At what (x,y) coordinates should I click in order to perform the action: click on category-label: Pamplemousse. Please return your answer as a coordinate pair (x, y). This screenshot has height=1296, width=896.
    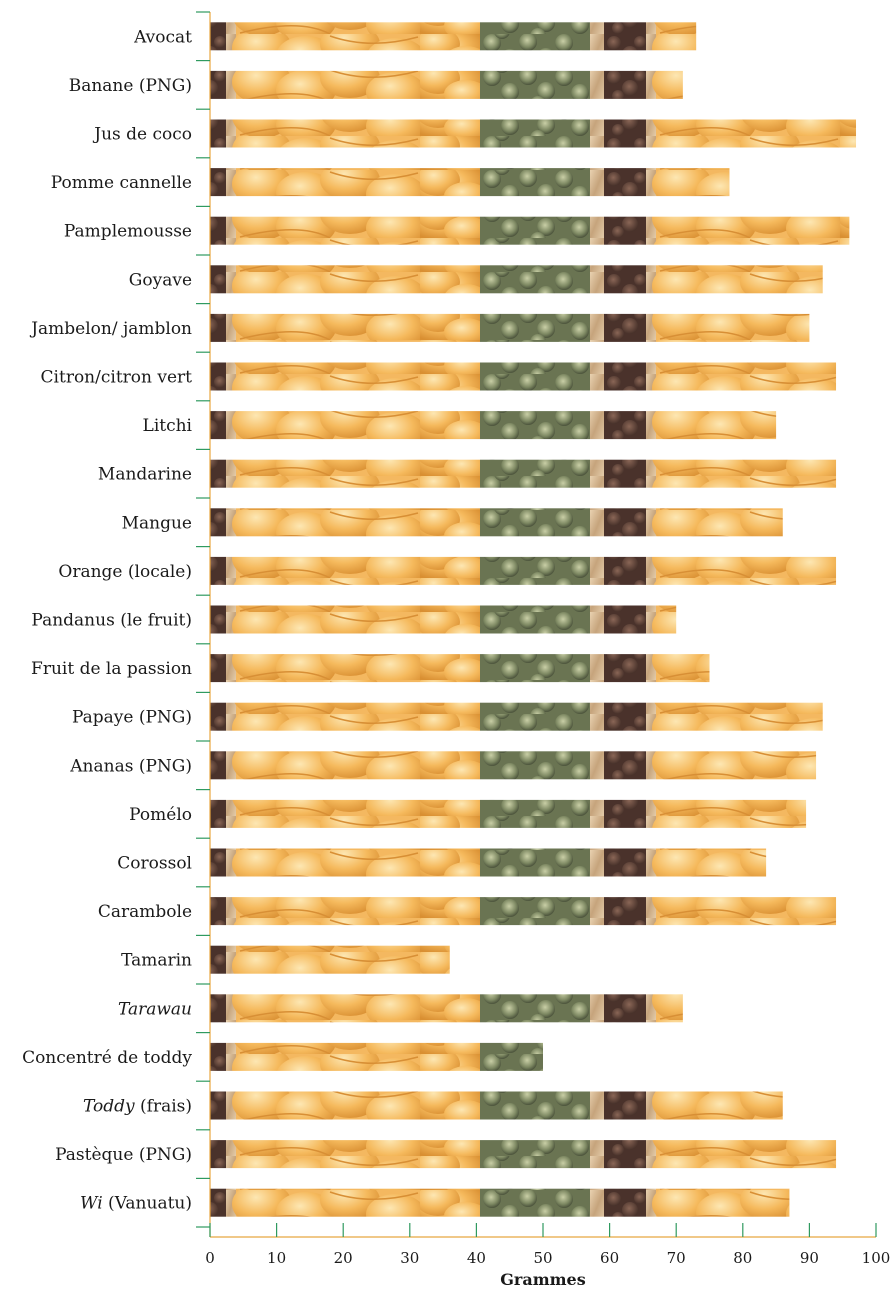
    Looking at the image, I should click on (128, 232).